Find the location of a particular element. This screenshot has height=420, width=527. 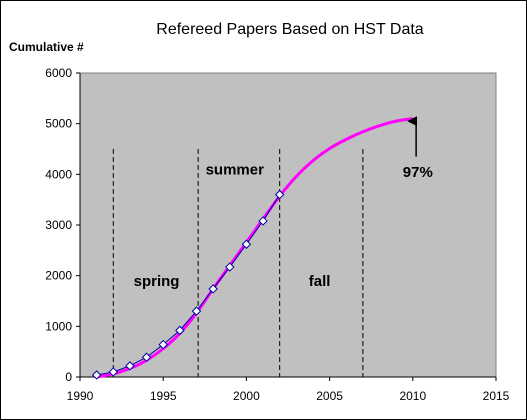

x-tick-label: 1995 is located at coordinates (163, 396).